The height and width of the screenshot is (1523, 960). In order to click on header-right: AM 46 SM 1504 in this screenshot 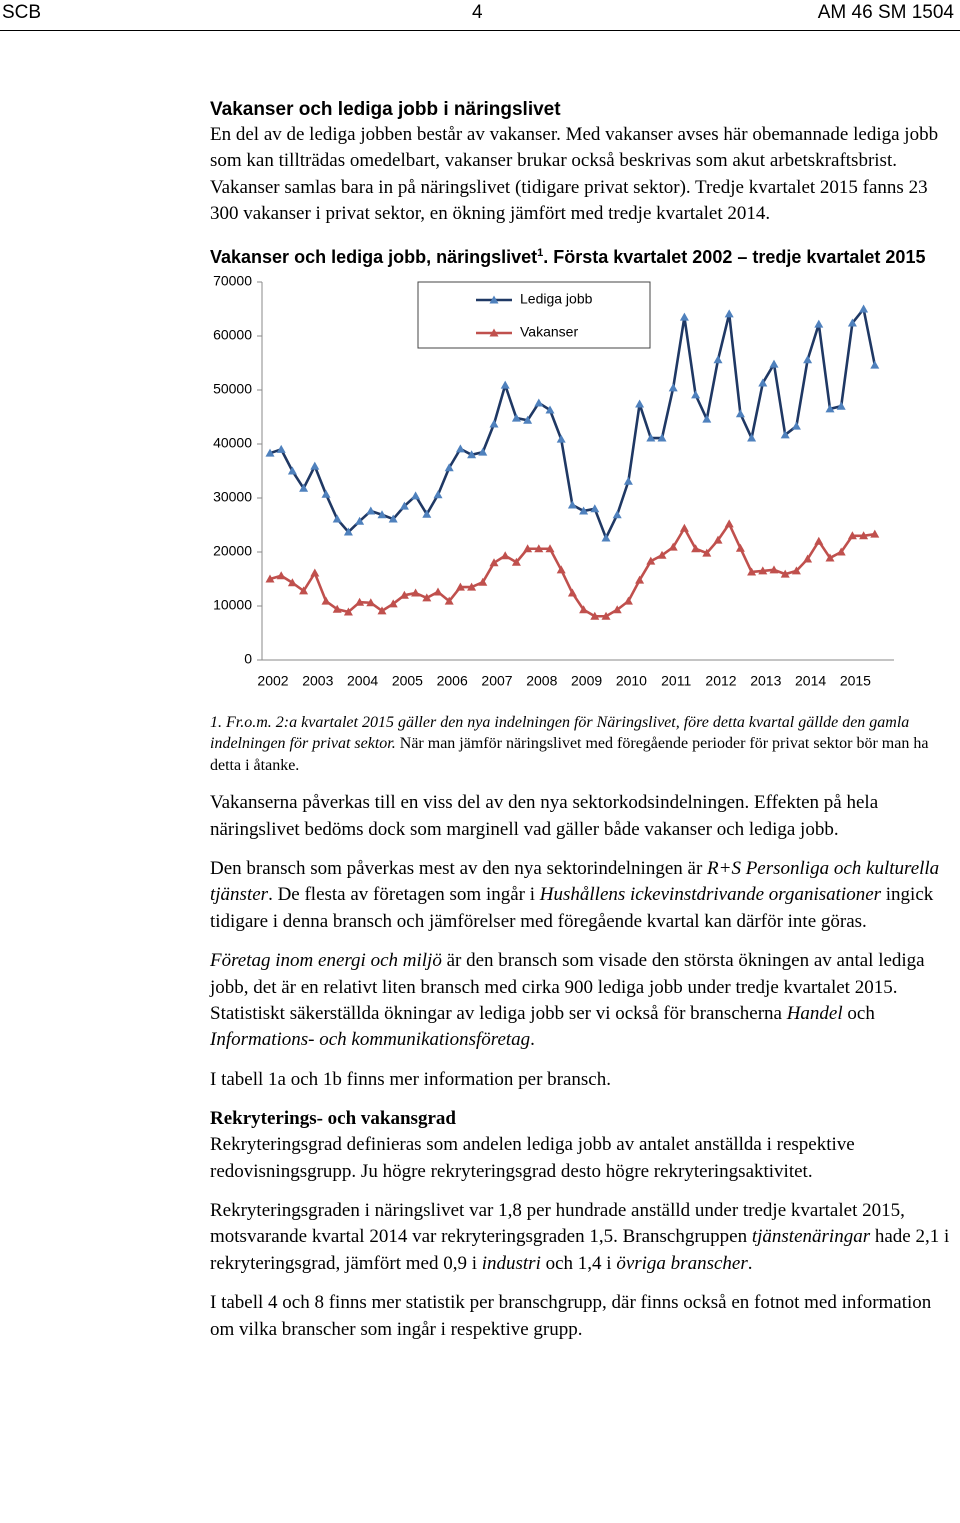, I will do `click(885, 12)`.